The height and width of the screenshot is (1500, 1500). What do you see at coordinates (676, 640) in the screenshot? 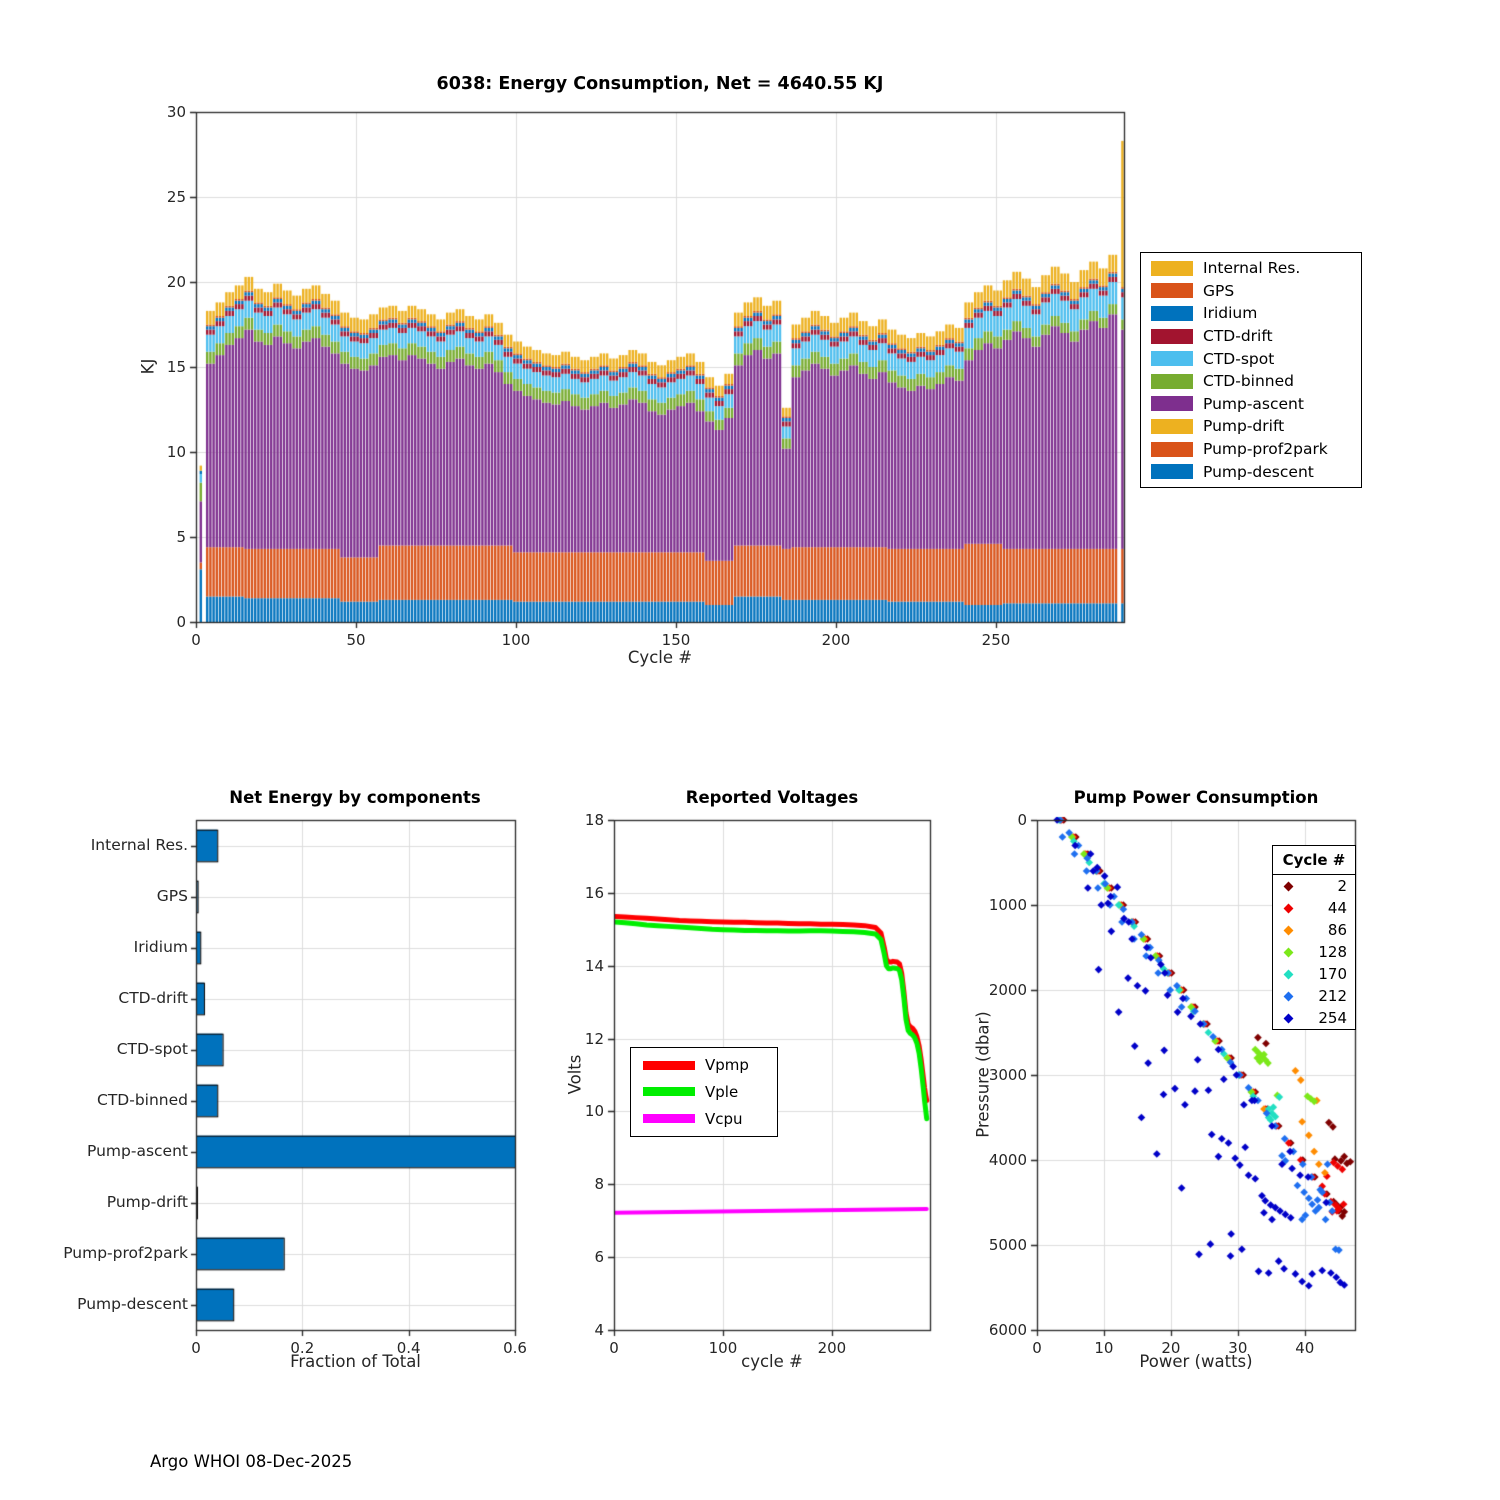
I see `energy-xtick: 150` at bounding box center [676, 640].